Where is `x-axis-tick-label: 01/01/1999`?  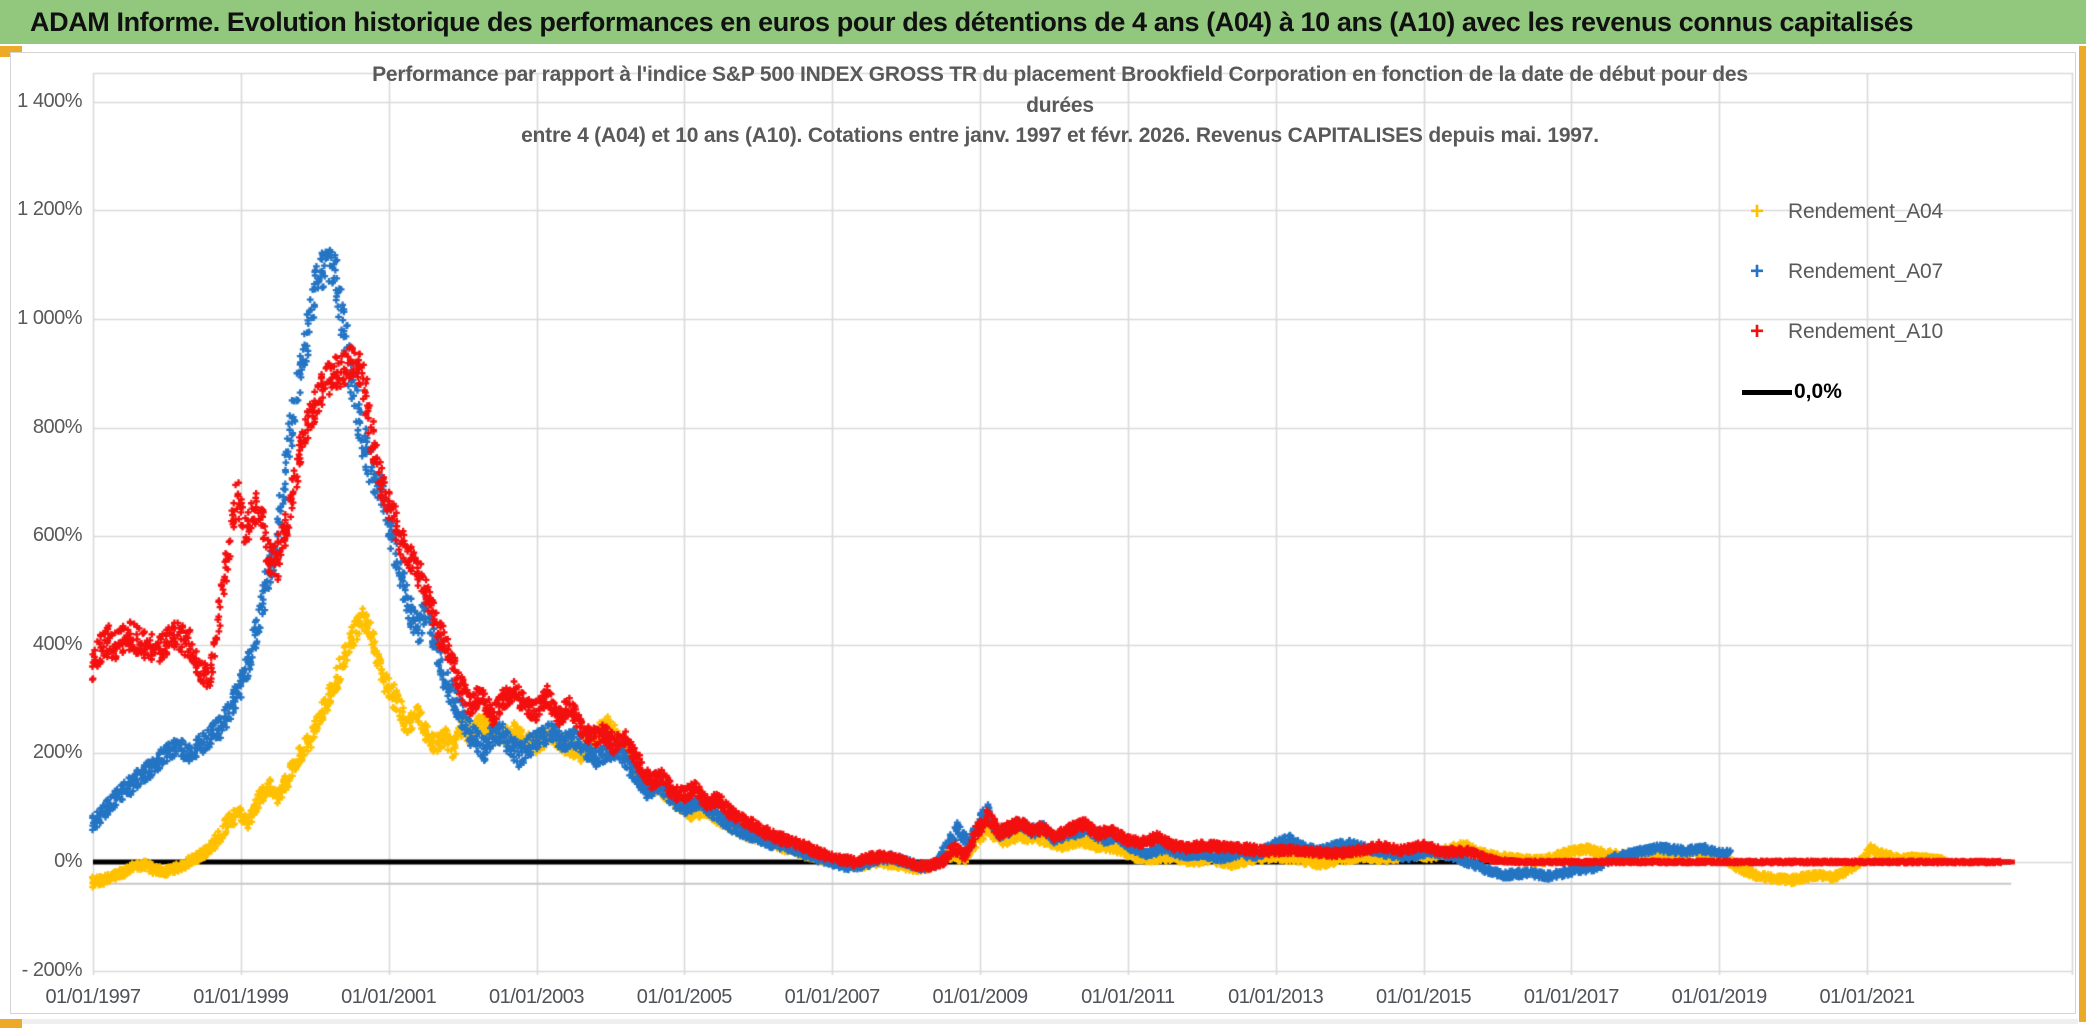 x-axis-tick-label: 01/01/1999 is located at coordinates (241, 997).